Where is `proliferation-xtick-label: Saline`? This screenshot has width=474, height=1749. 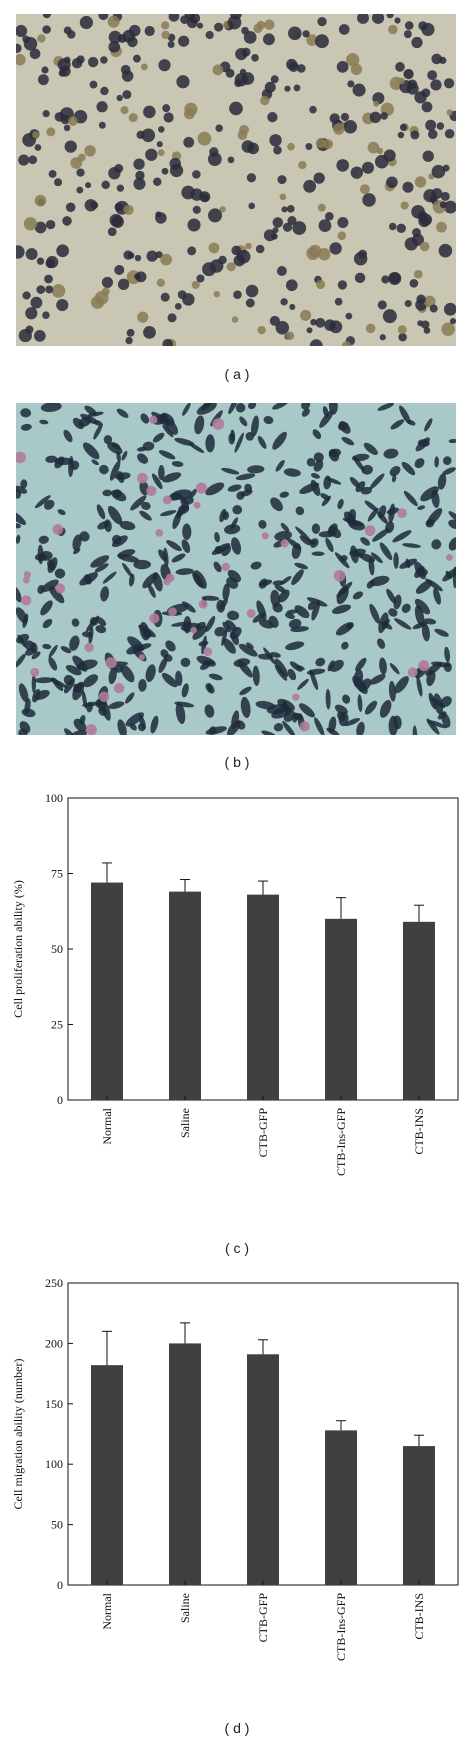
proliferation-xtick-label: Saline is located at coordinates (185, 1123).